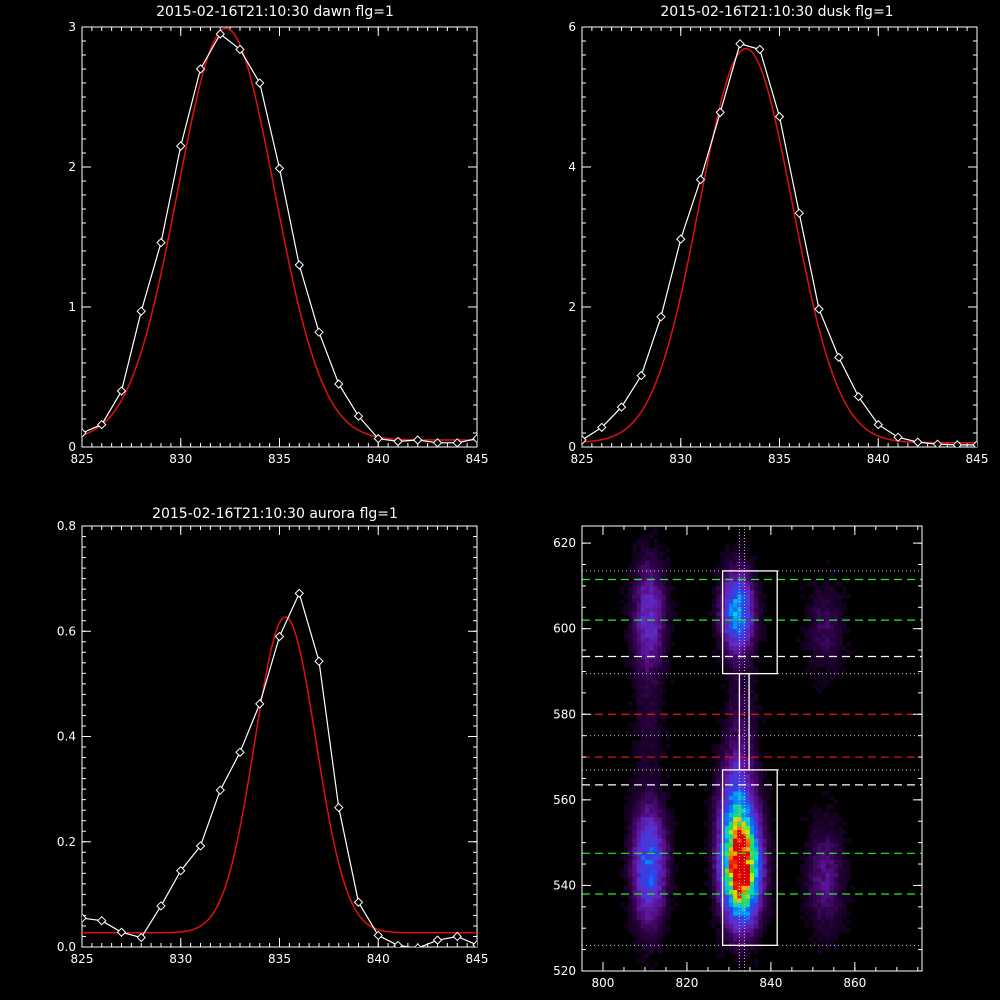  I want to click on y-tick-label: 520, so click(564, 971).